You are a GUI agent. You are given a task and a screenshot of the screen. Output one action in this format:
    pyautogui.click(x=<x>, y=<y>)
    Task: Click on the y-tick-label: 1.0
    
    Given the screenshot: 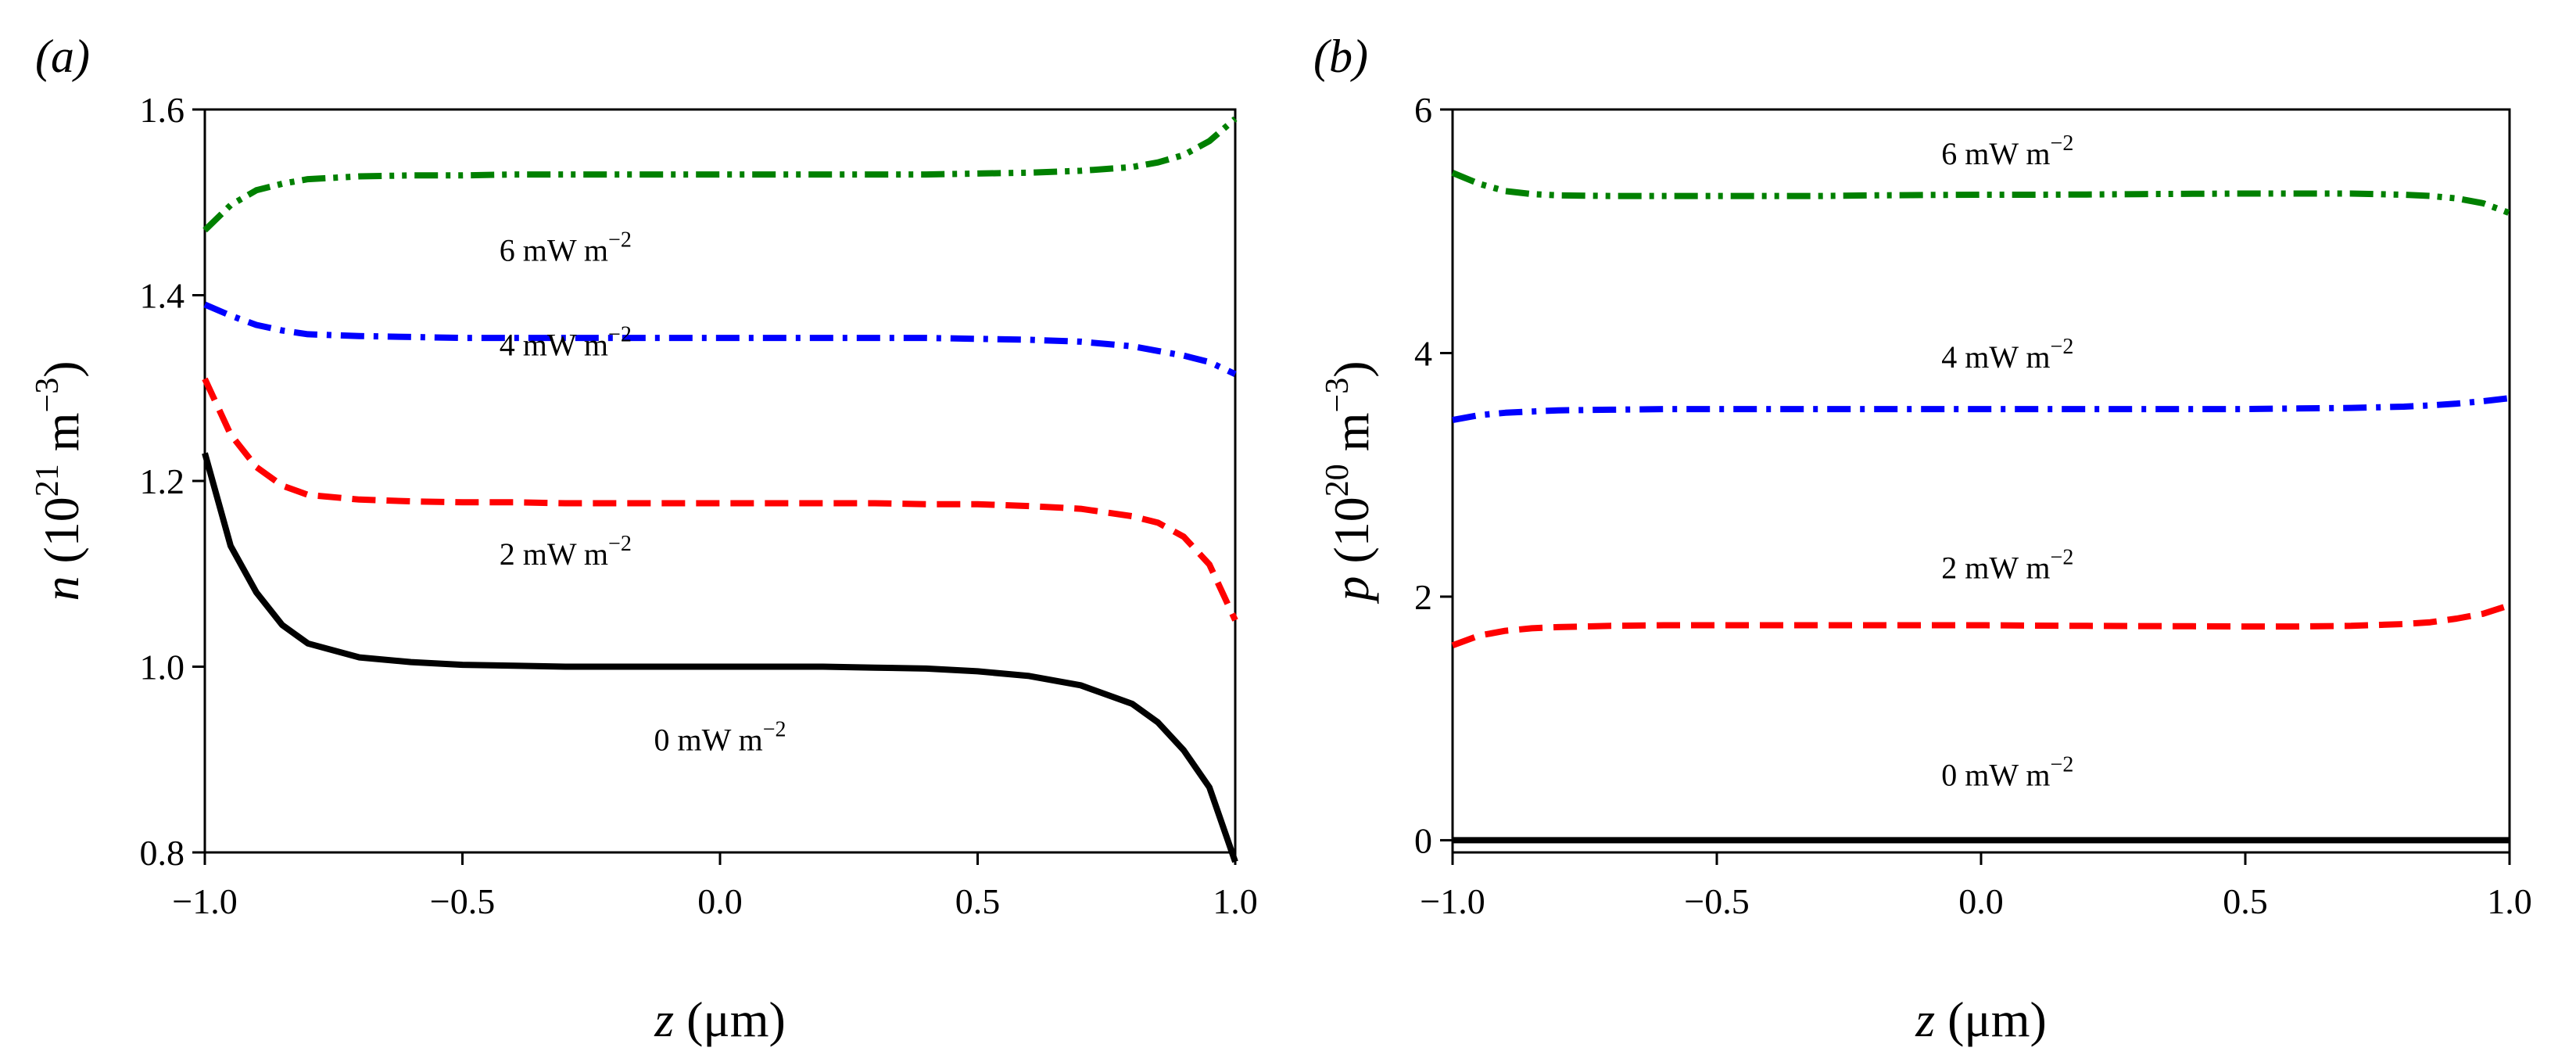 What is the action you would take?
    pyautogui.click(x=162, y=667)
    